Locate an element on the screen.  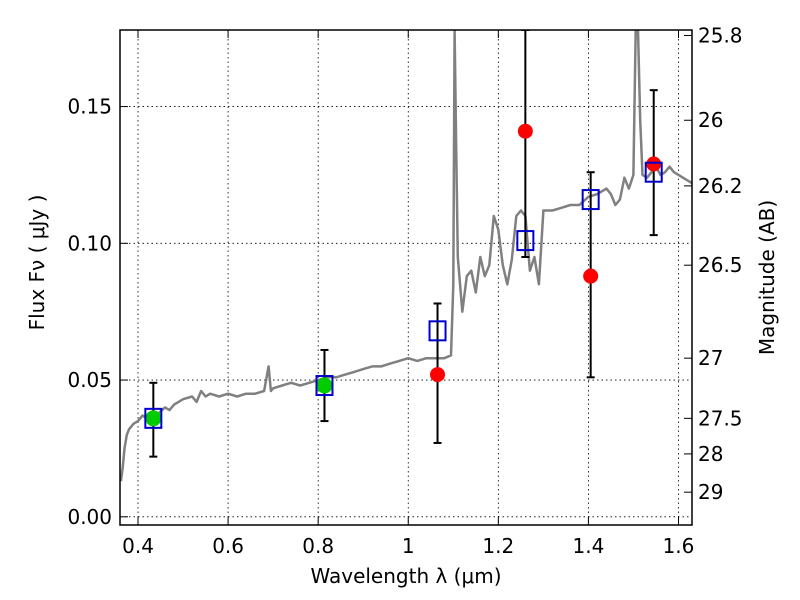
x-tick-label: 1.4 is located at coordinates (589, 546).